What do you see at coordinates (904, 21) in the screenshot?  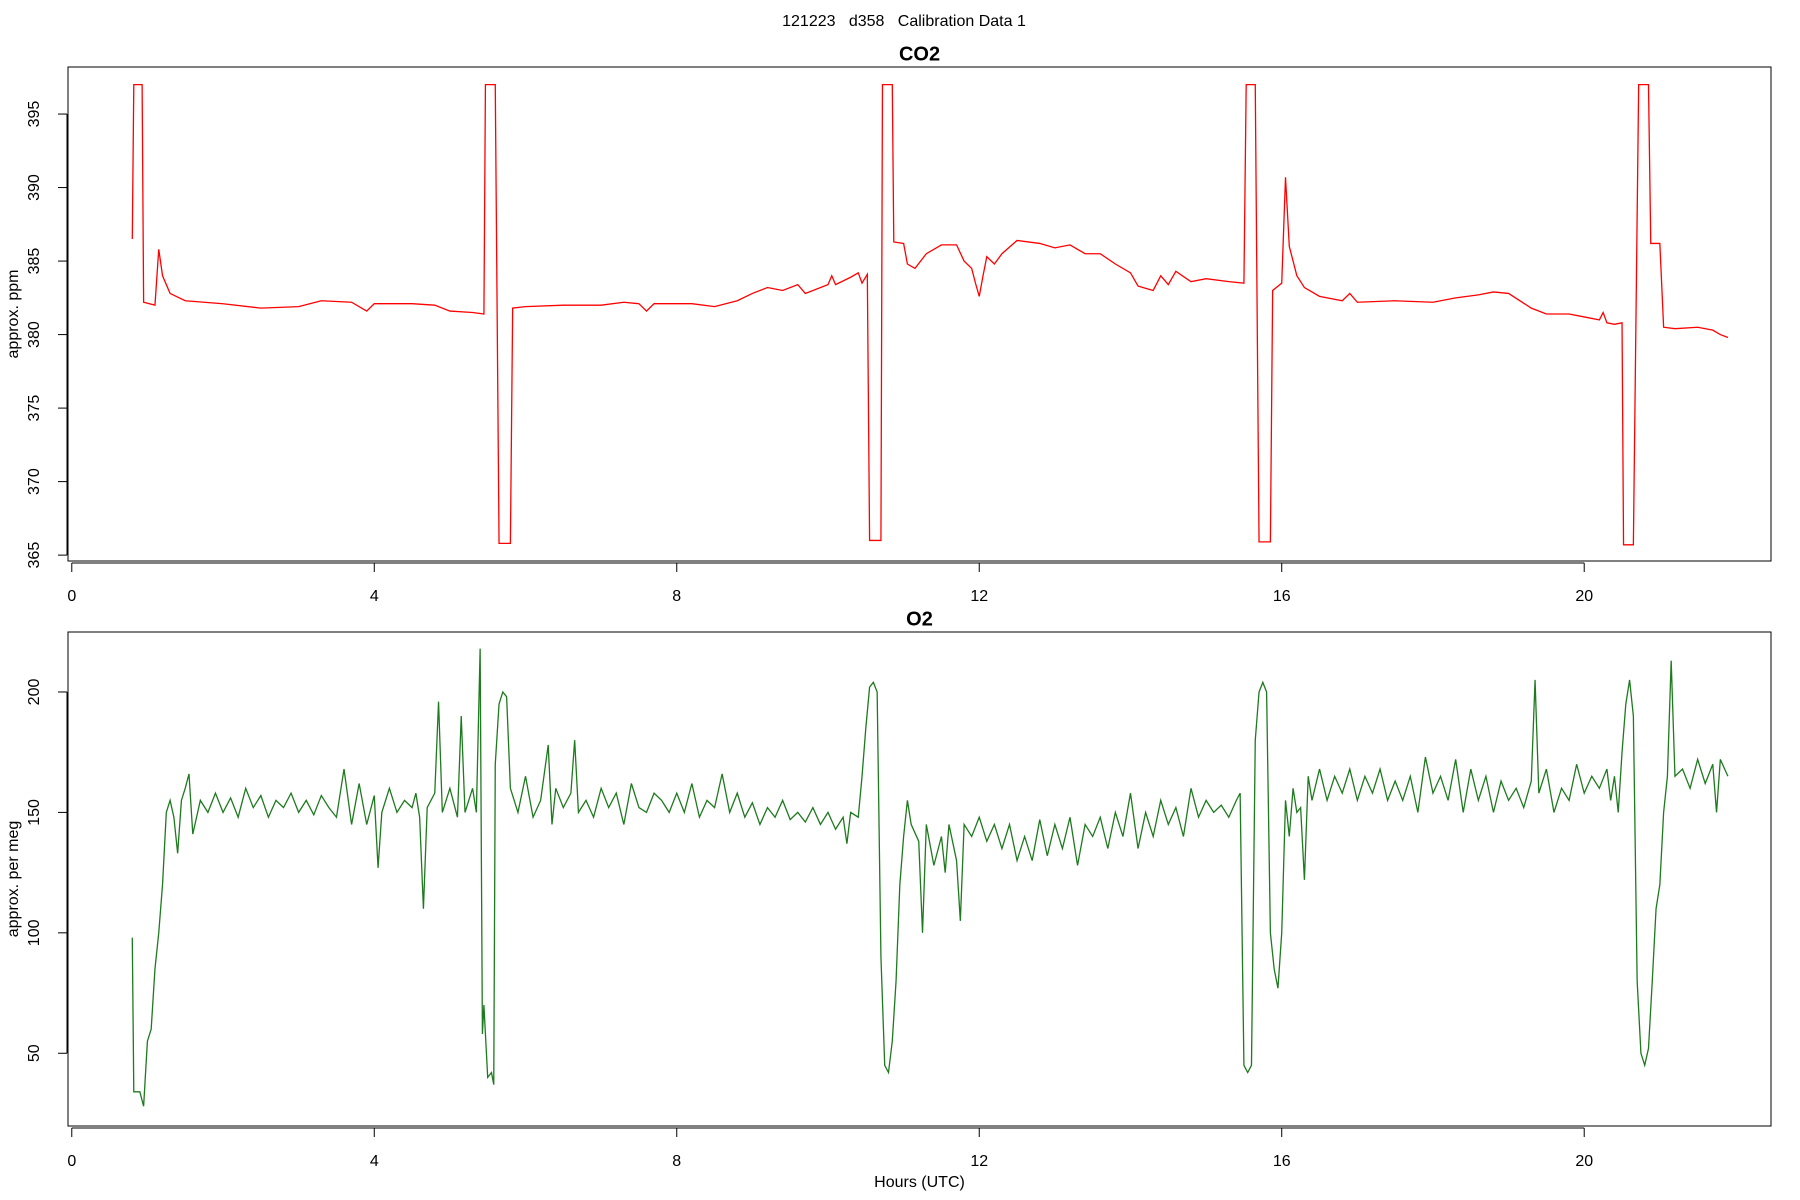 I see `figure-title: 121223 d358 Calibration Data 1` at bounding box center [904, 21].